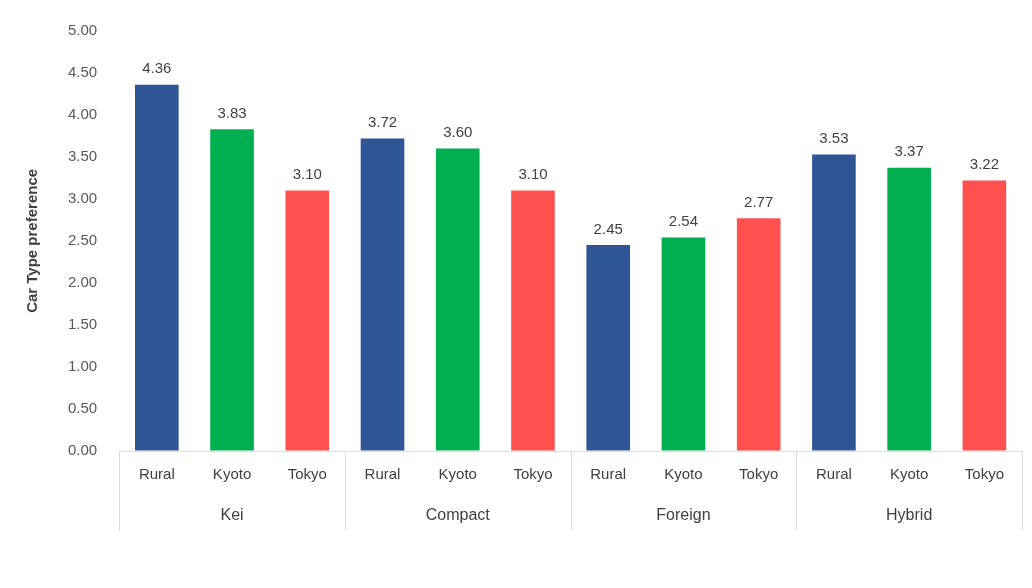  I want to click on data-label: 3.83, so click(232, 112).